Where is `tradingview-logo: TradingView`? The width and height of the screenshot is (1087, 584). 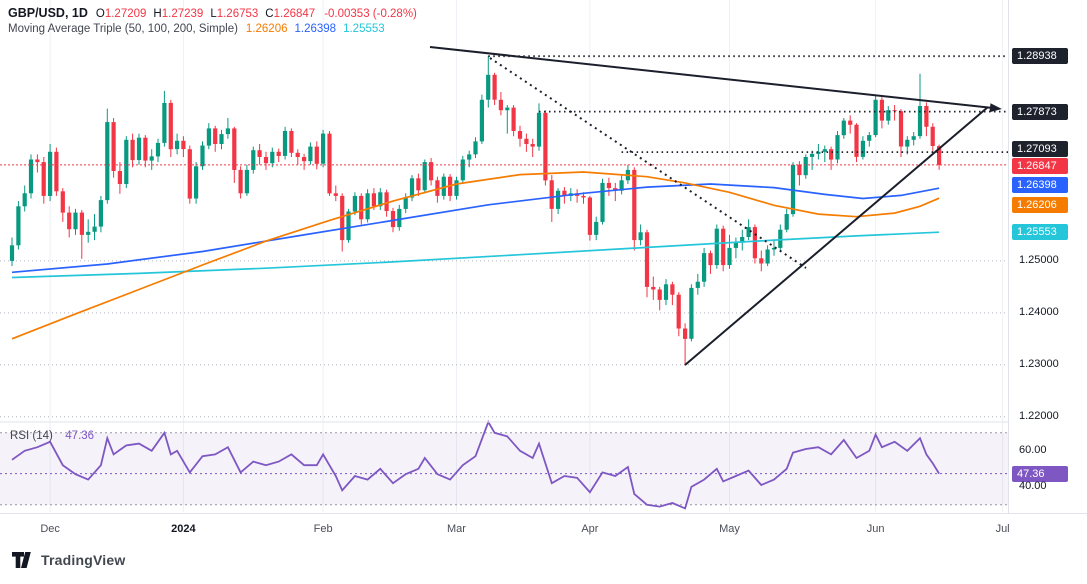 tradingview-logo: TradingView is located at coordinates (68, 560).